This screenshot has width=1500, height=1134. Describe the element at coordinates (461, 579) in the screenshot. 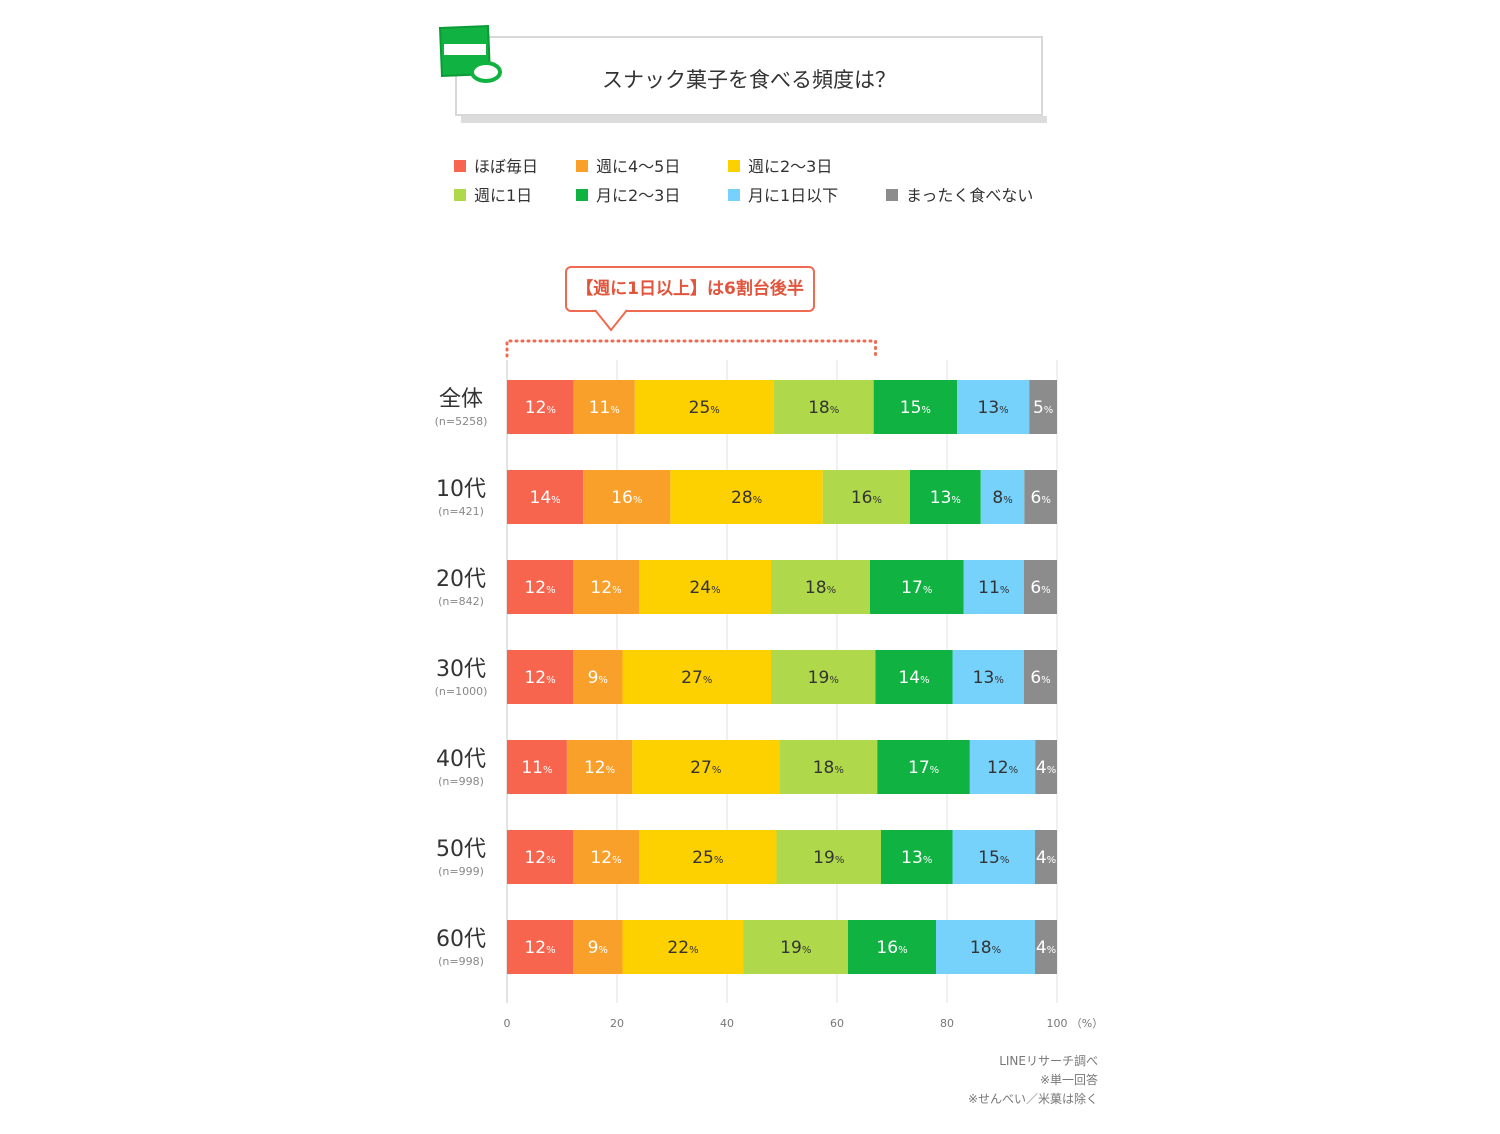

I see `category-label: 20代` at that location.